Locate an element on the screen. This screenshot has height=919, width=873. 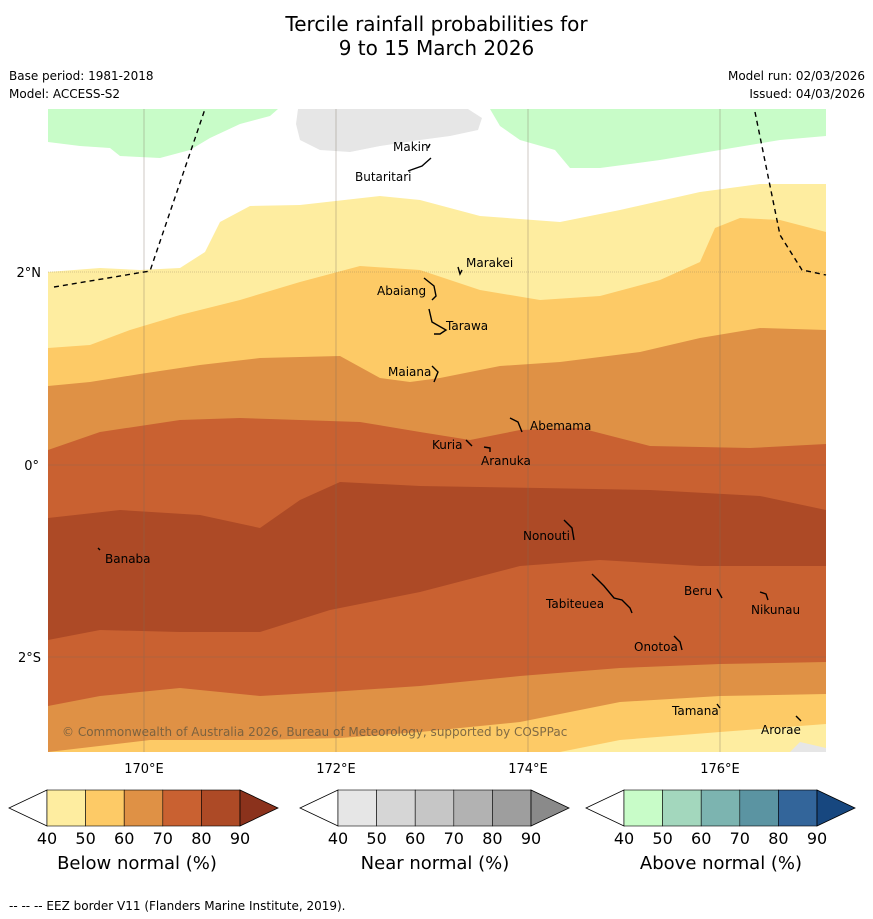
longitude-labels: 170°E 172°E 174°E 176°E is located at coordinates (432, 769).